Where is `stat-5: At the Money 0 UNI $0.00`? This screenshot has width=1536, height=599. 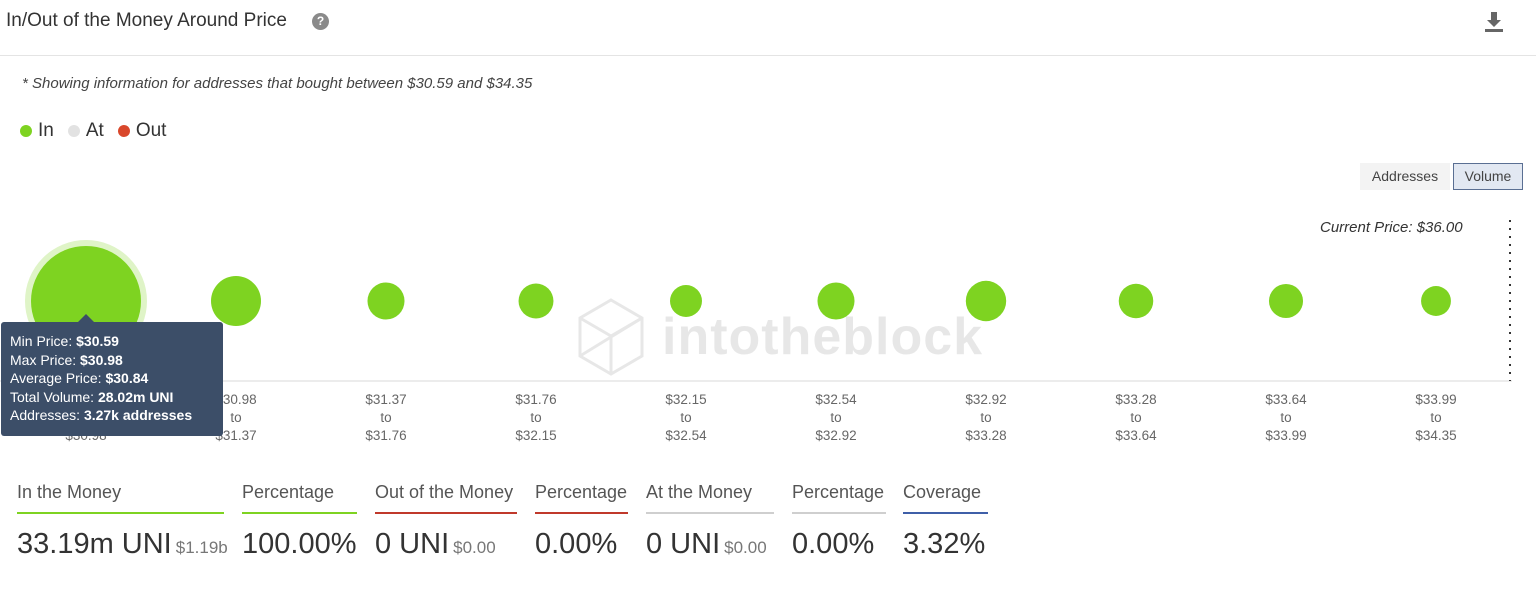 stat-5: At the Money 0 UNI $0.00 is located at coordinates (710, 521).